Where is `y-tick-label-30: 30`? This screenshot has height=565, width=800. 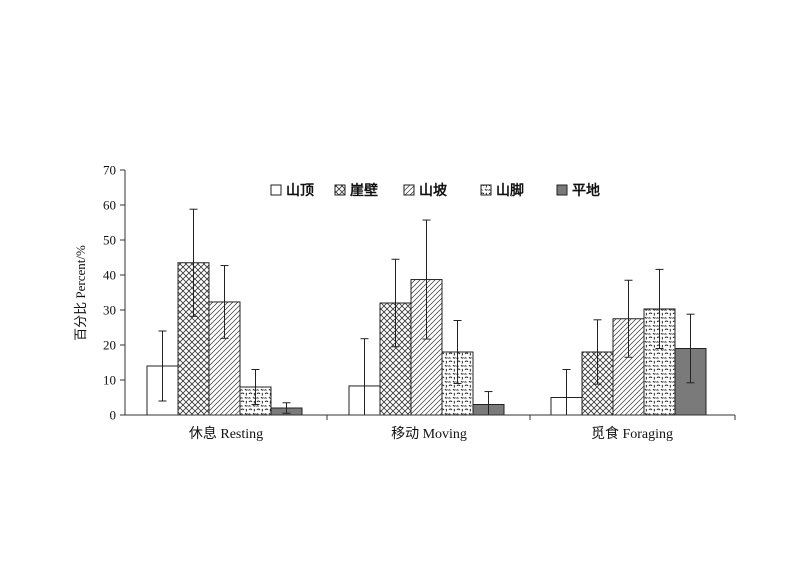
y-tick-label-30: 30 is located at coordinates (109, 310).